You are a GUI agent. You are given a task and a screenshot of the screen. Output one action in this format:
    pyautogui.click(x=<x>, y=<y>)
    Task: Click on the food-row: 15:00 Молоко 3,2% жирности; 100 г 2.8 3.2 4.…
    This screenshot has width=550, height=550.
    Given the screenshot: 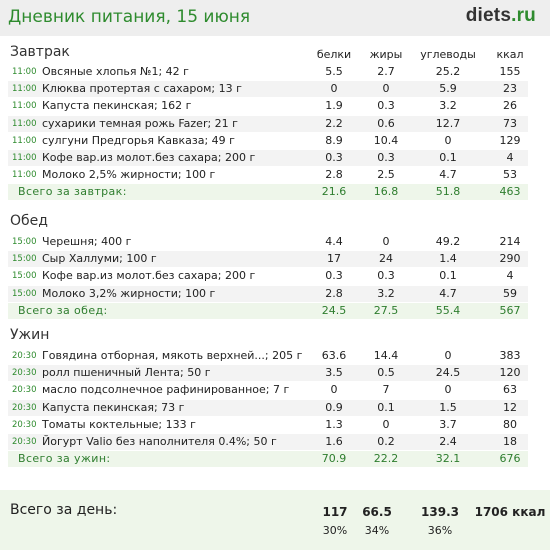 What is the action you would take?
    pyautogui.click(x=268, y=293)
    